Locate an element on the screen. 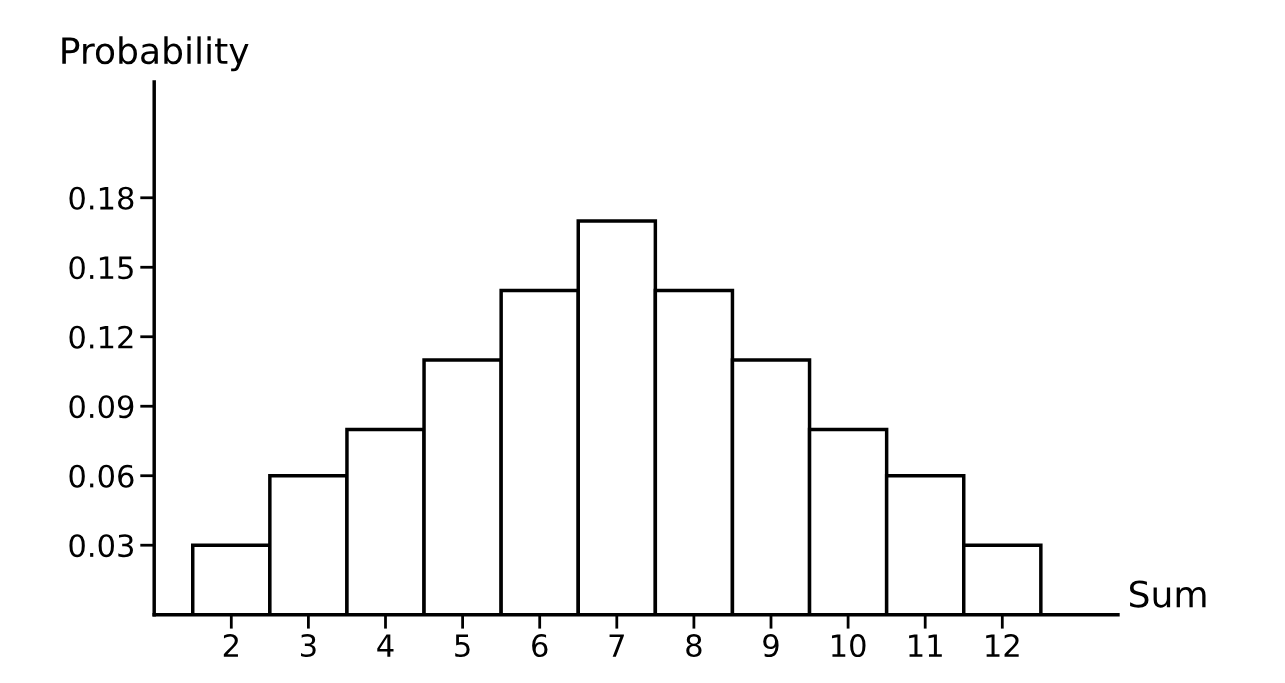  x-tick-label: 5 is located at coordinates (462, 646).